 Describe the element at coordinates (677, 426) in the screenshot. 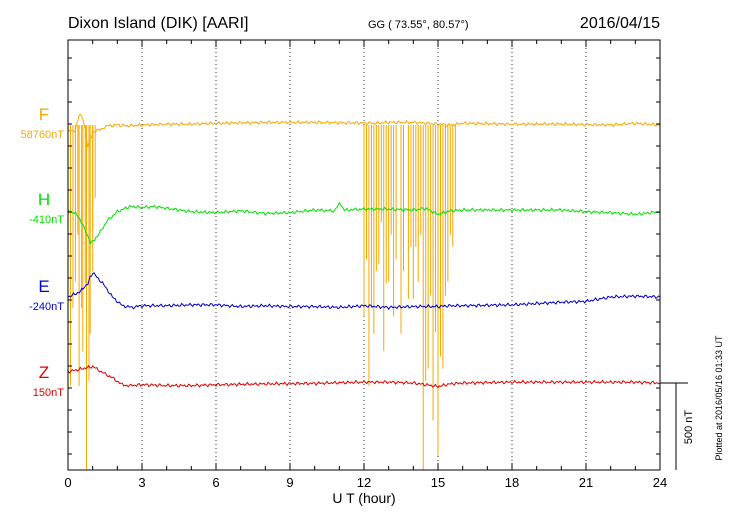

I see `scale-bar: 500 nT` at that location.